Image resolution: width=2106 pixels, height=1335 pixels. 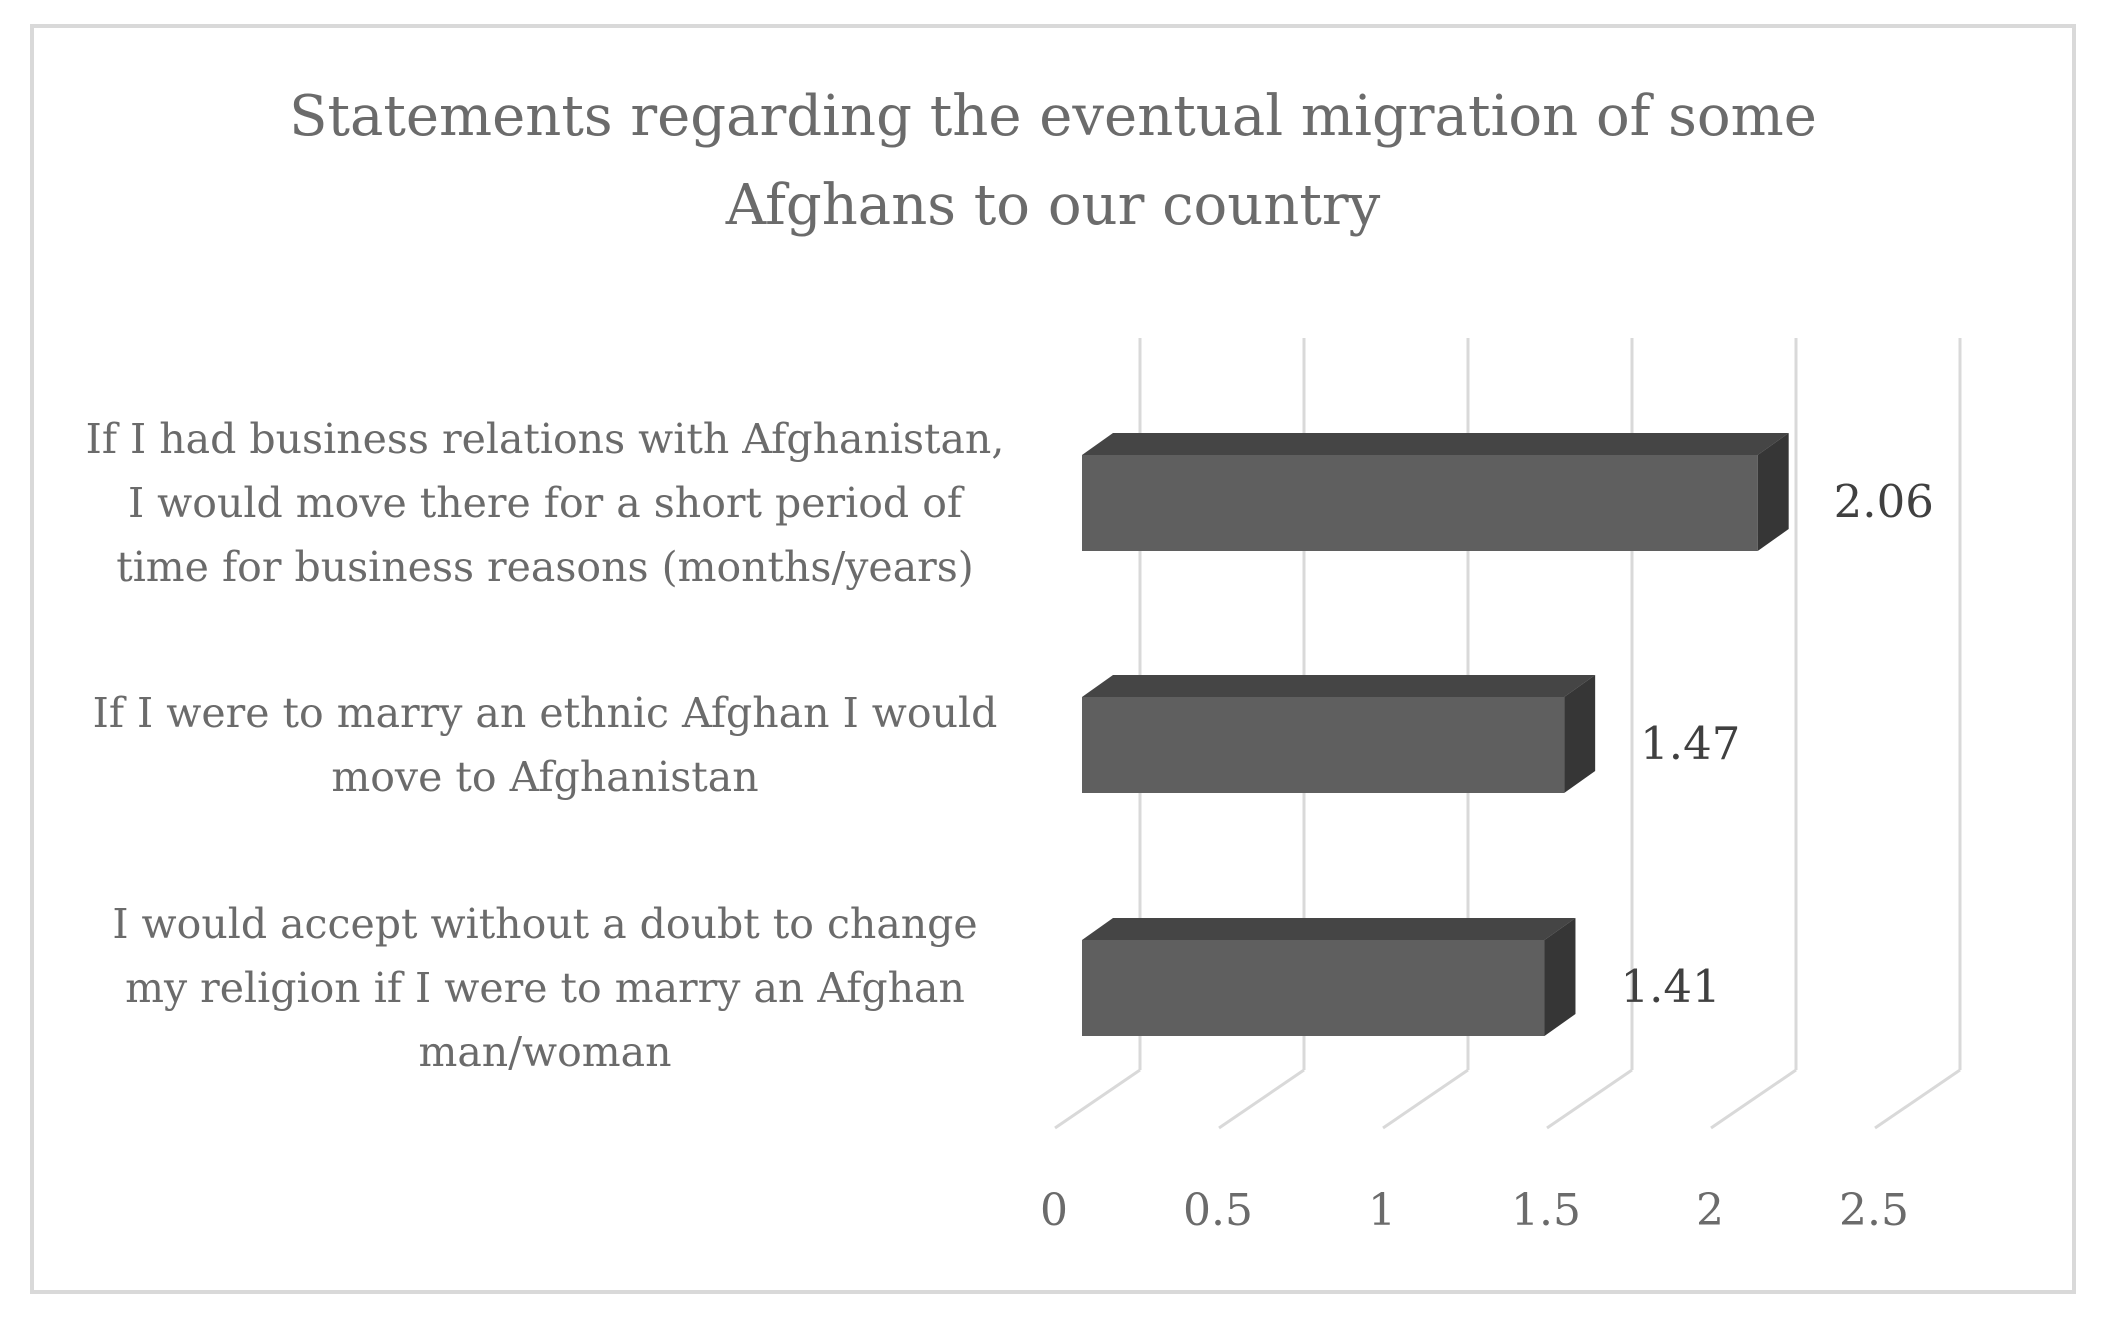 I want to click on chart-title-line: Afghans to our country, so click(x=1053, y=205).